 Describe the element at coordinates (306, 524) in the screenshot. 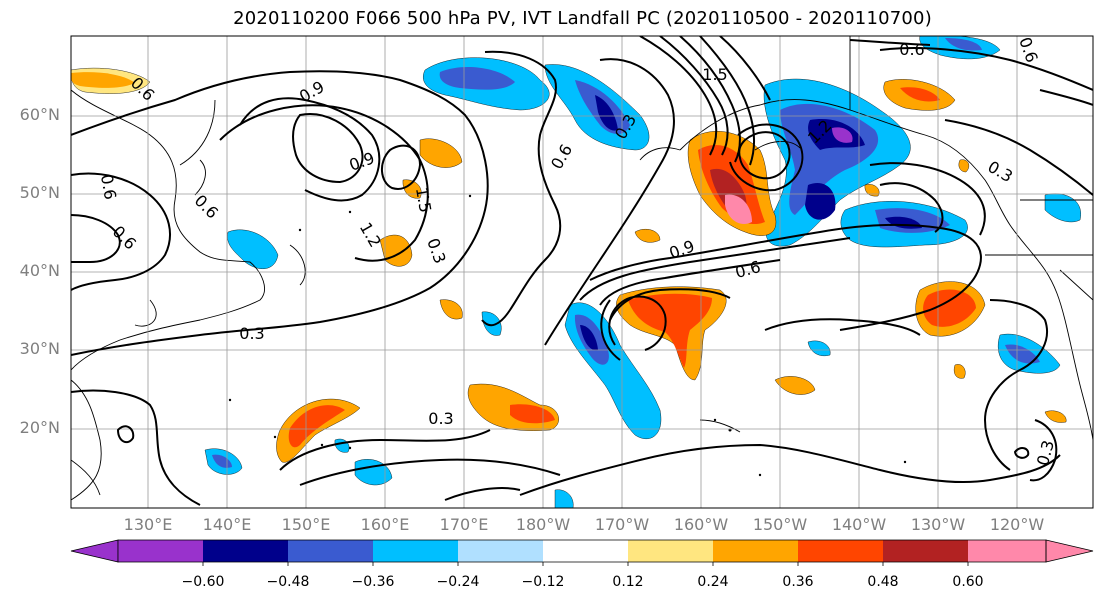

I see `lon-label: 150°E` at that location.